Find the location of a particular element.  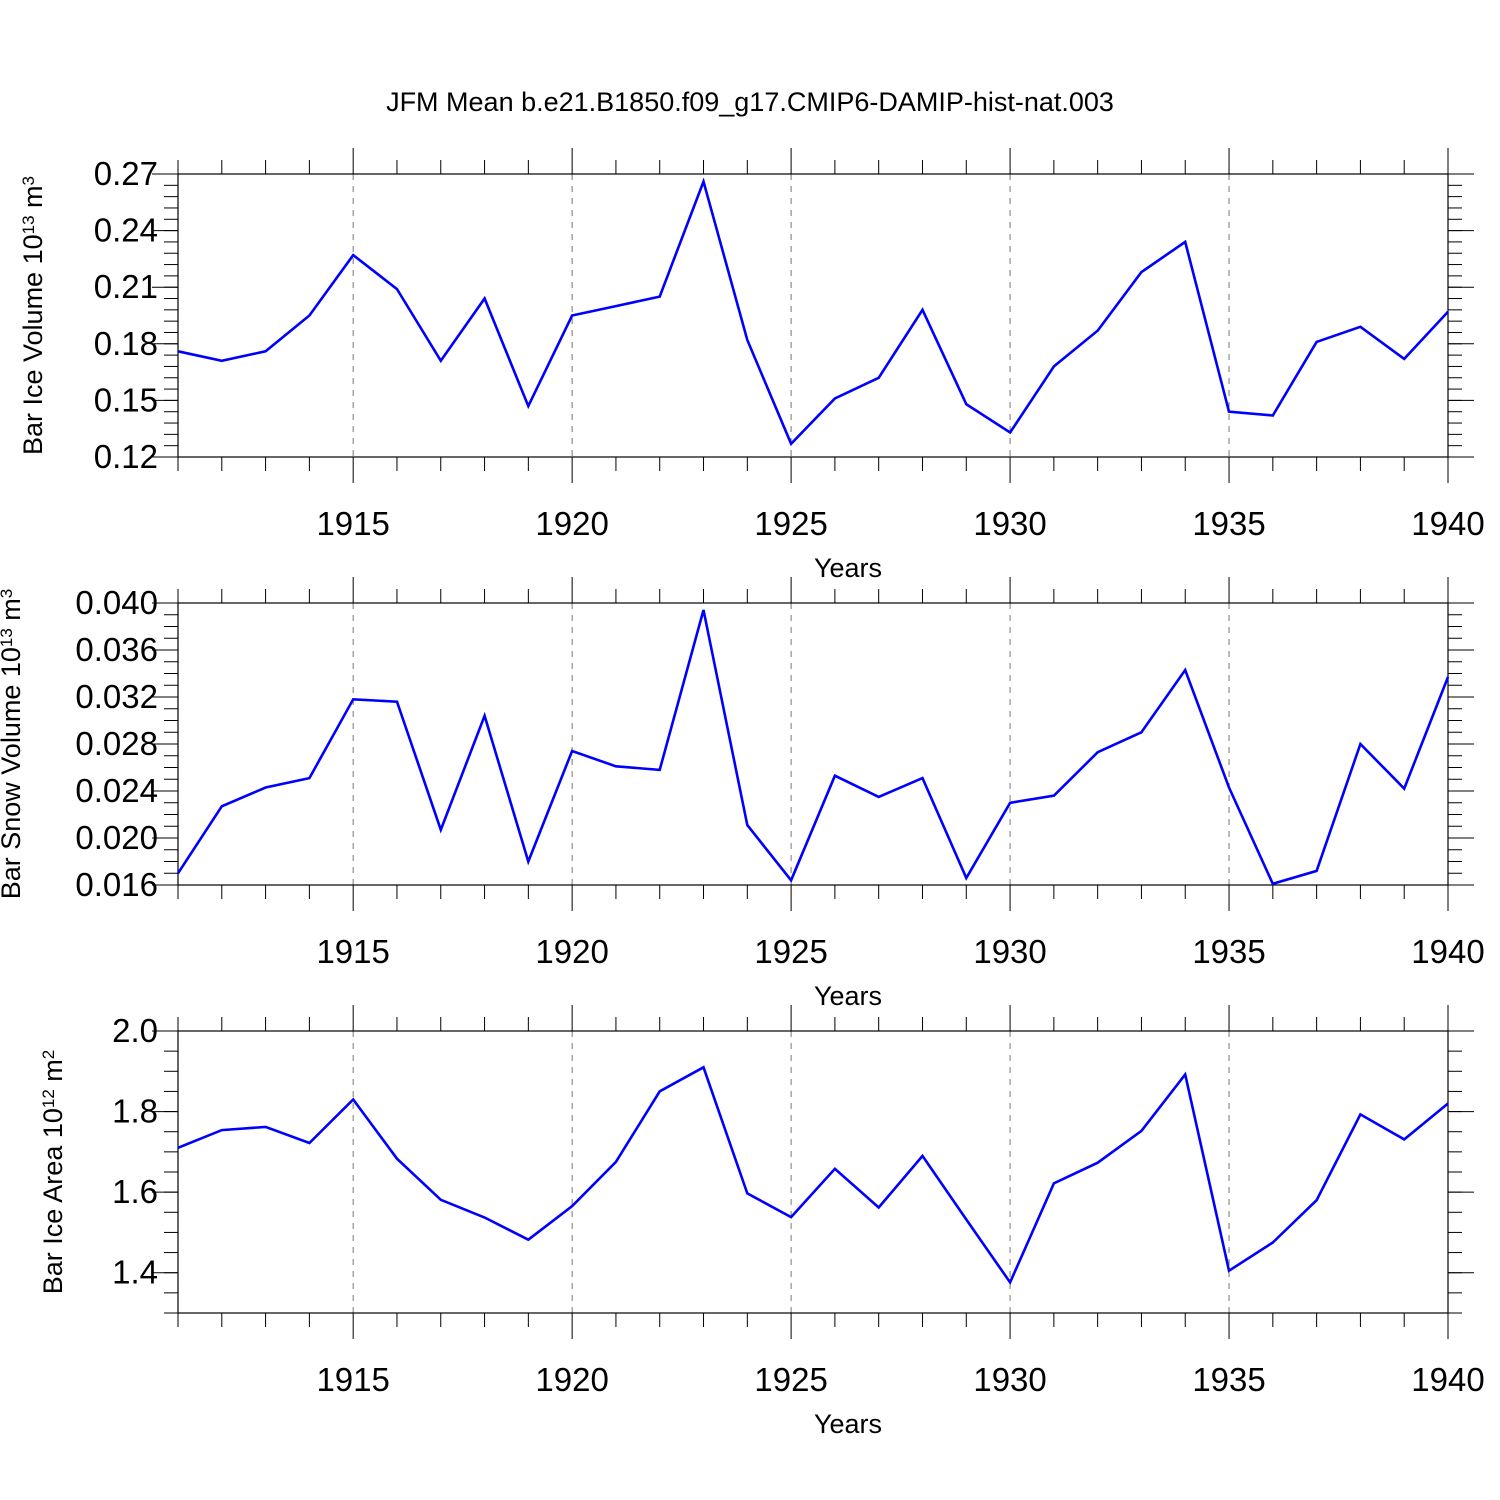

y-axis-label-part: Bar Snow Volume 10 is located at coordinates (13, 773).